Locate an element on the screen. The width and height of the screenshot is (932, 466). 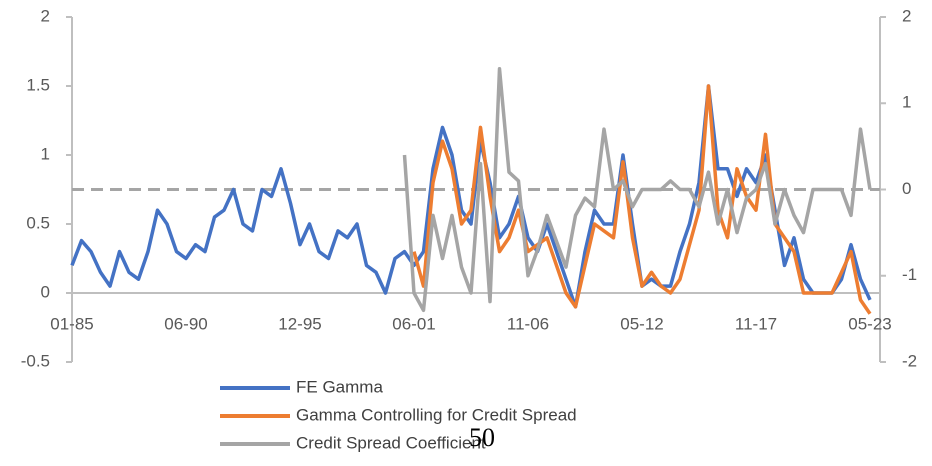
x-tick-label: 11-17 is located at coordinates (756, 323).